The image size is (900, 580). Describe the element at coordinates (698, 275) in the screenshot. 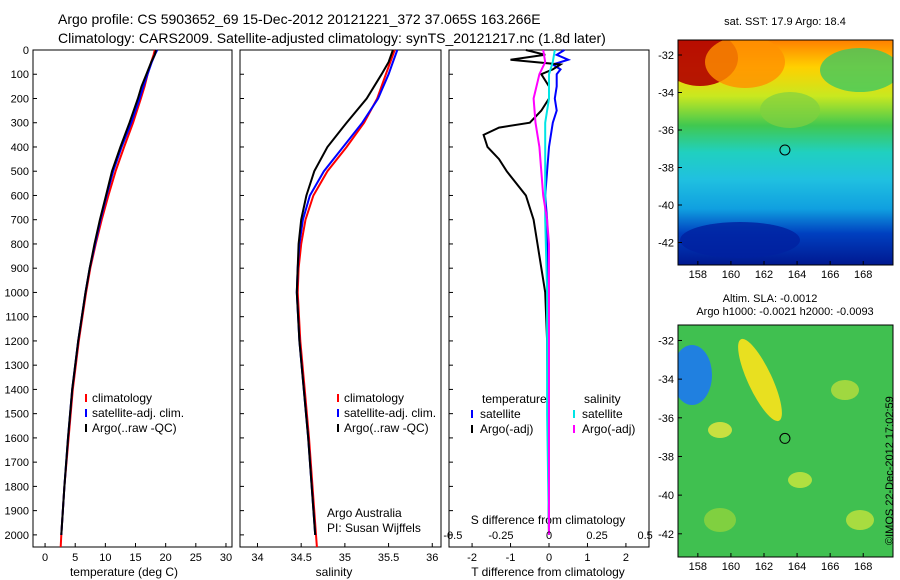

I see `sst-map-xtick-label: 158` at that location.